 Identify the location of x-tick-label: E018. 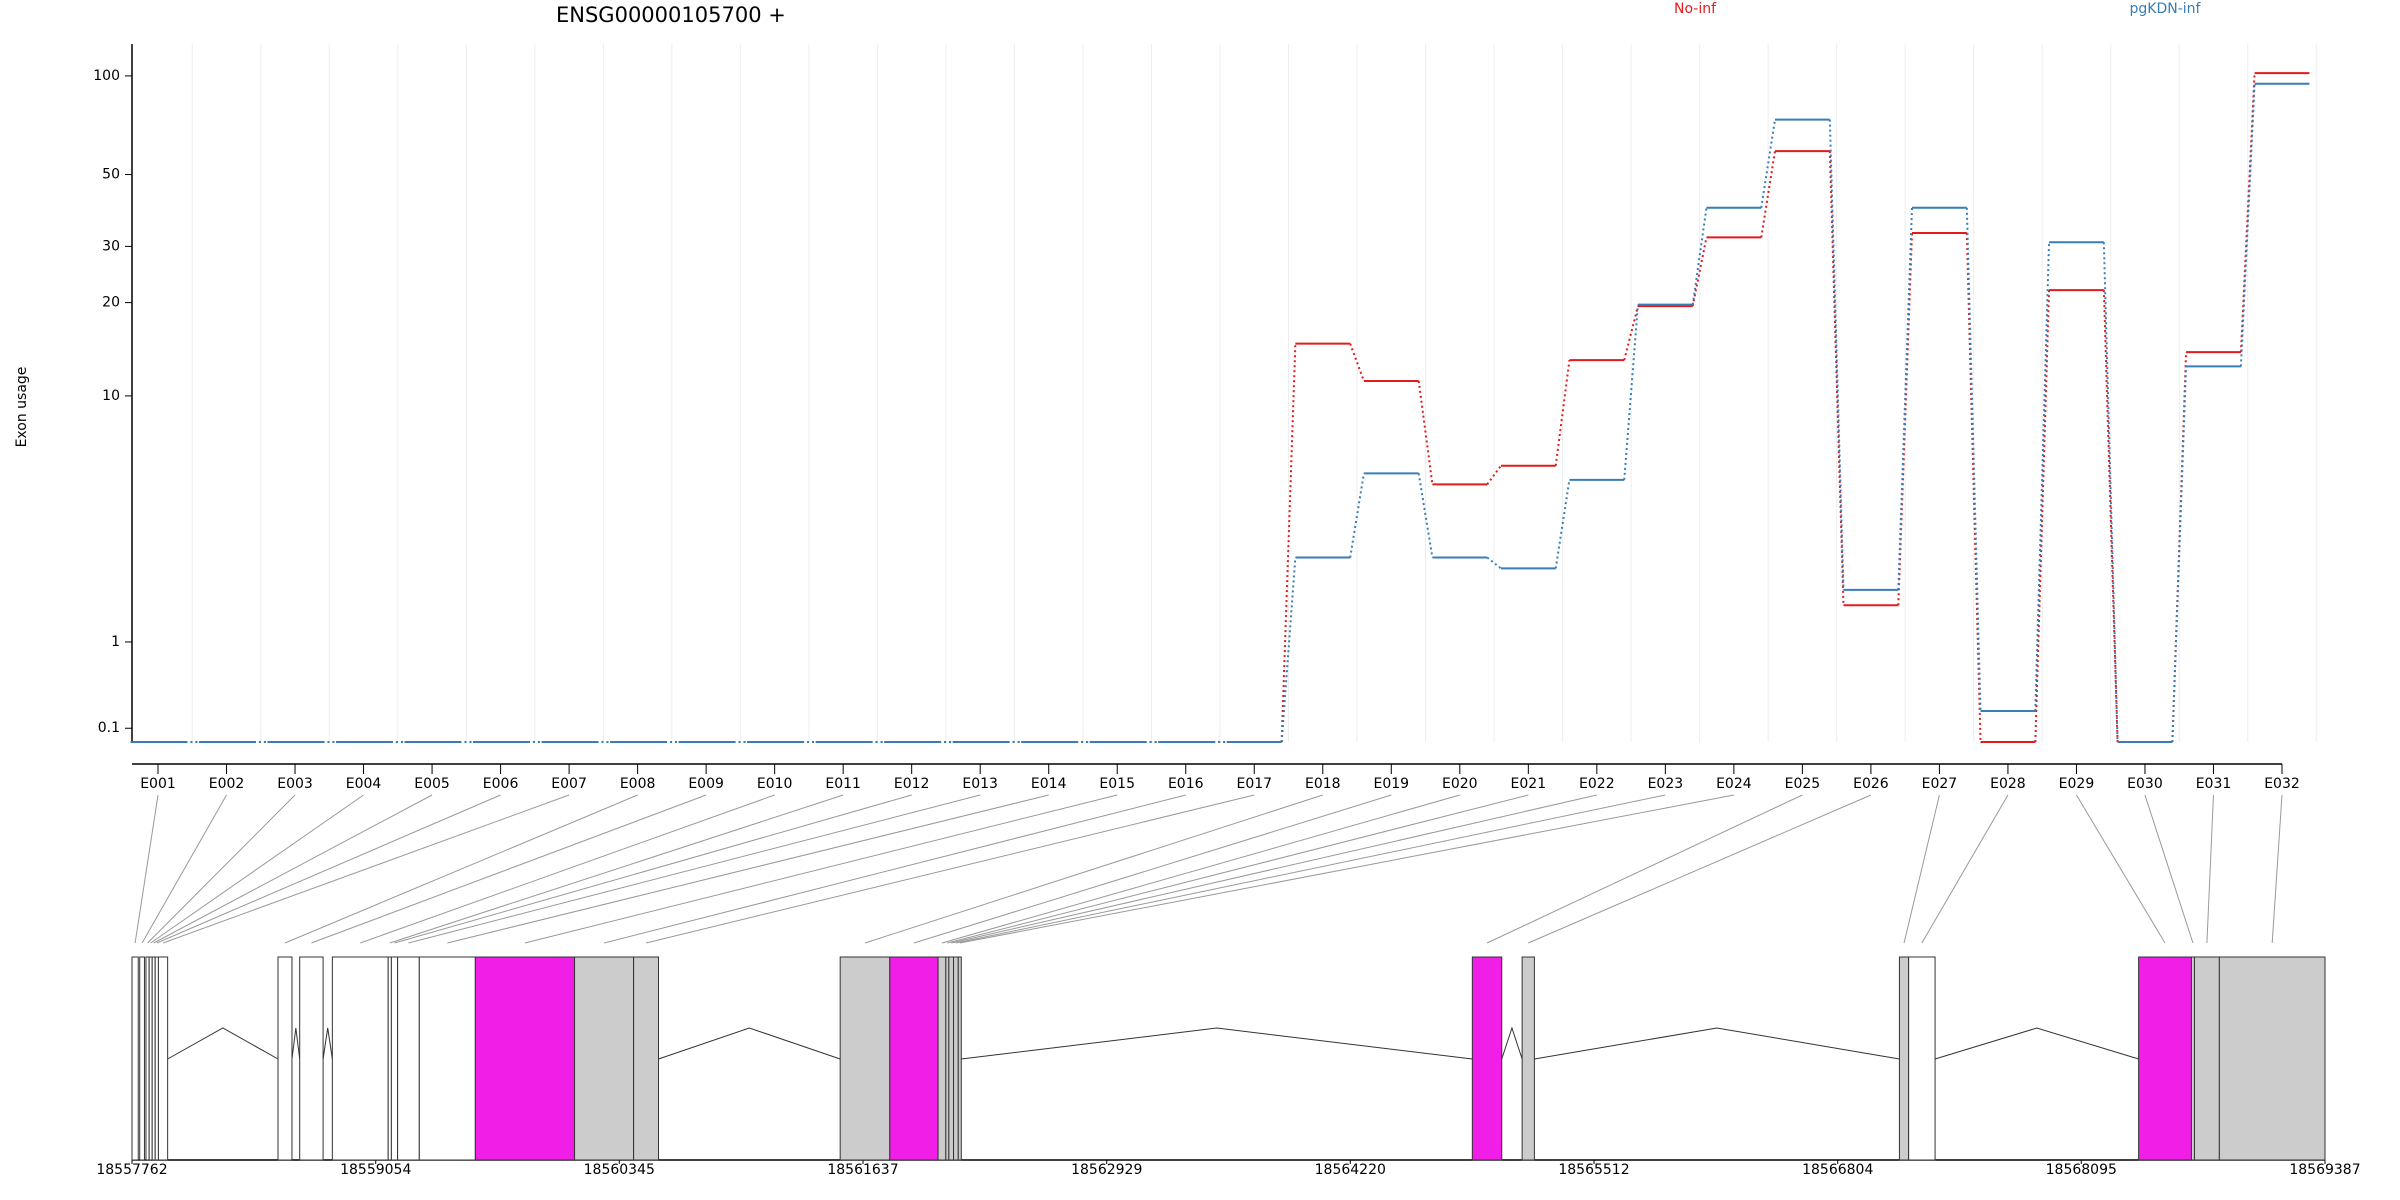
(1323, 784).